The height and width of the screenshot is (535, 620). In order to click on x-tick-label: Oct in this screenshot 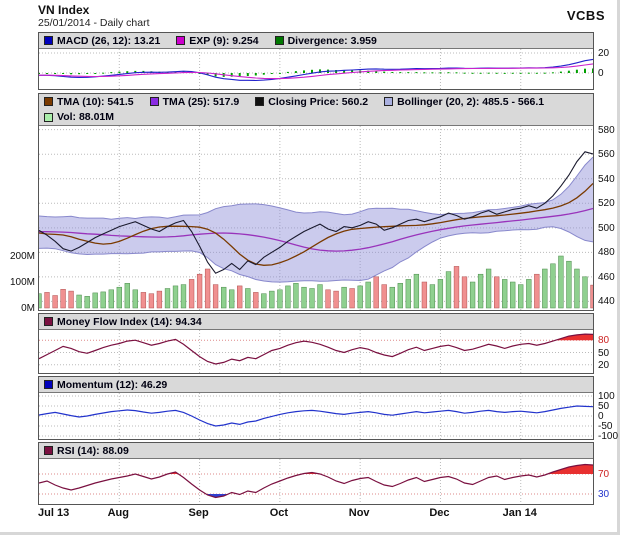, I will do `click(279, 513)`.